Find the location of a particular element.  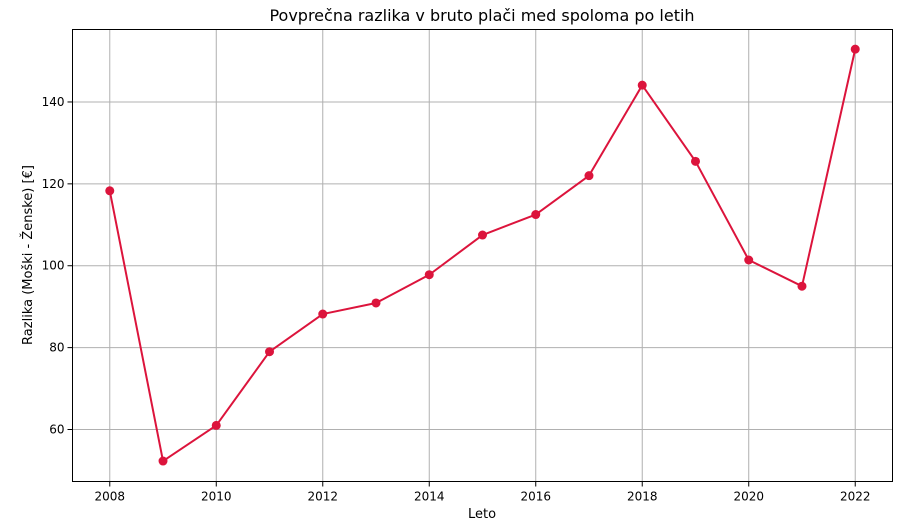

x-tick-label: 2014 is located at coordinates (429, 497).